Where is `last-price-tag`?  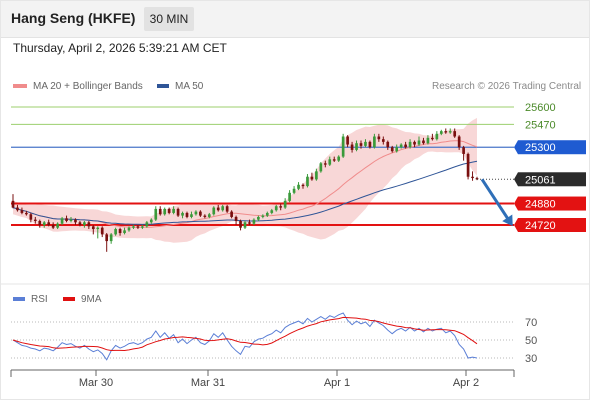
last-price-tag is located at coordinates (552, 179).